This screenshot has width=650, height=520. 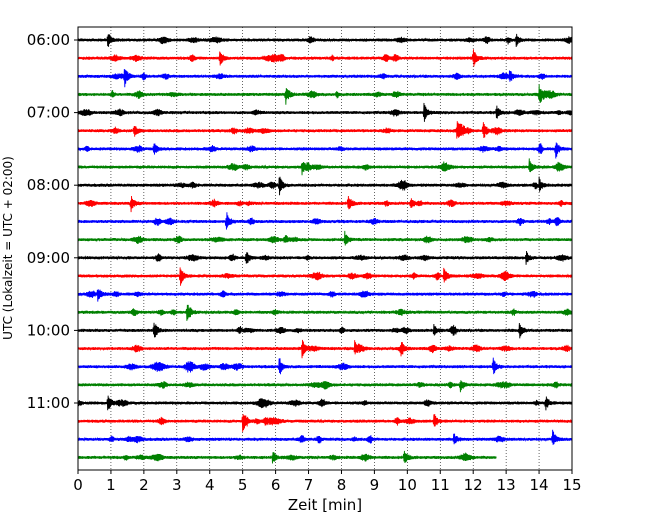 What do you see at coordinates (325, 505) in the screenshot?
I see `x-axis-label: Zeit [min]` at bounding box center [325, 505].